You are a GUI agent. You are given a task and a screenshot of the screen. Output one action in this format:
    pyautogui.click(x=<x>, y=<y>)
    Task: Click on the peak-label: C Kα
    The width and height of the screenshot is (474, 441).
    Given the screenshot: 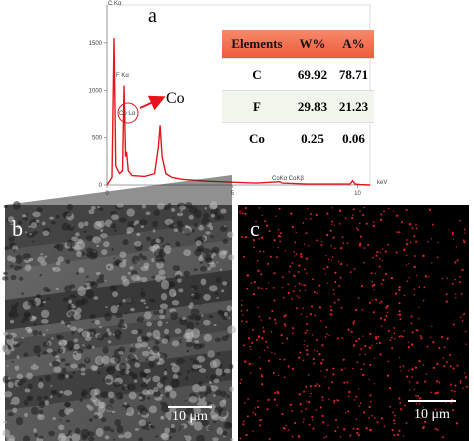 What is the action you would take?
    pyautogui.click(x=115, y=4)
    